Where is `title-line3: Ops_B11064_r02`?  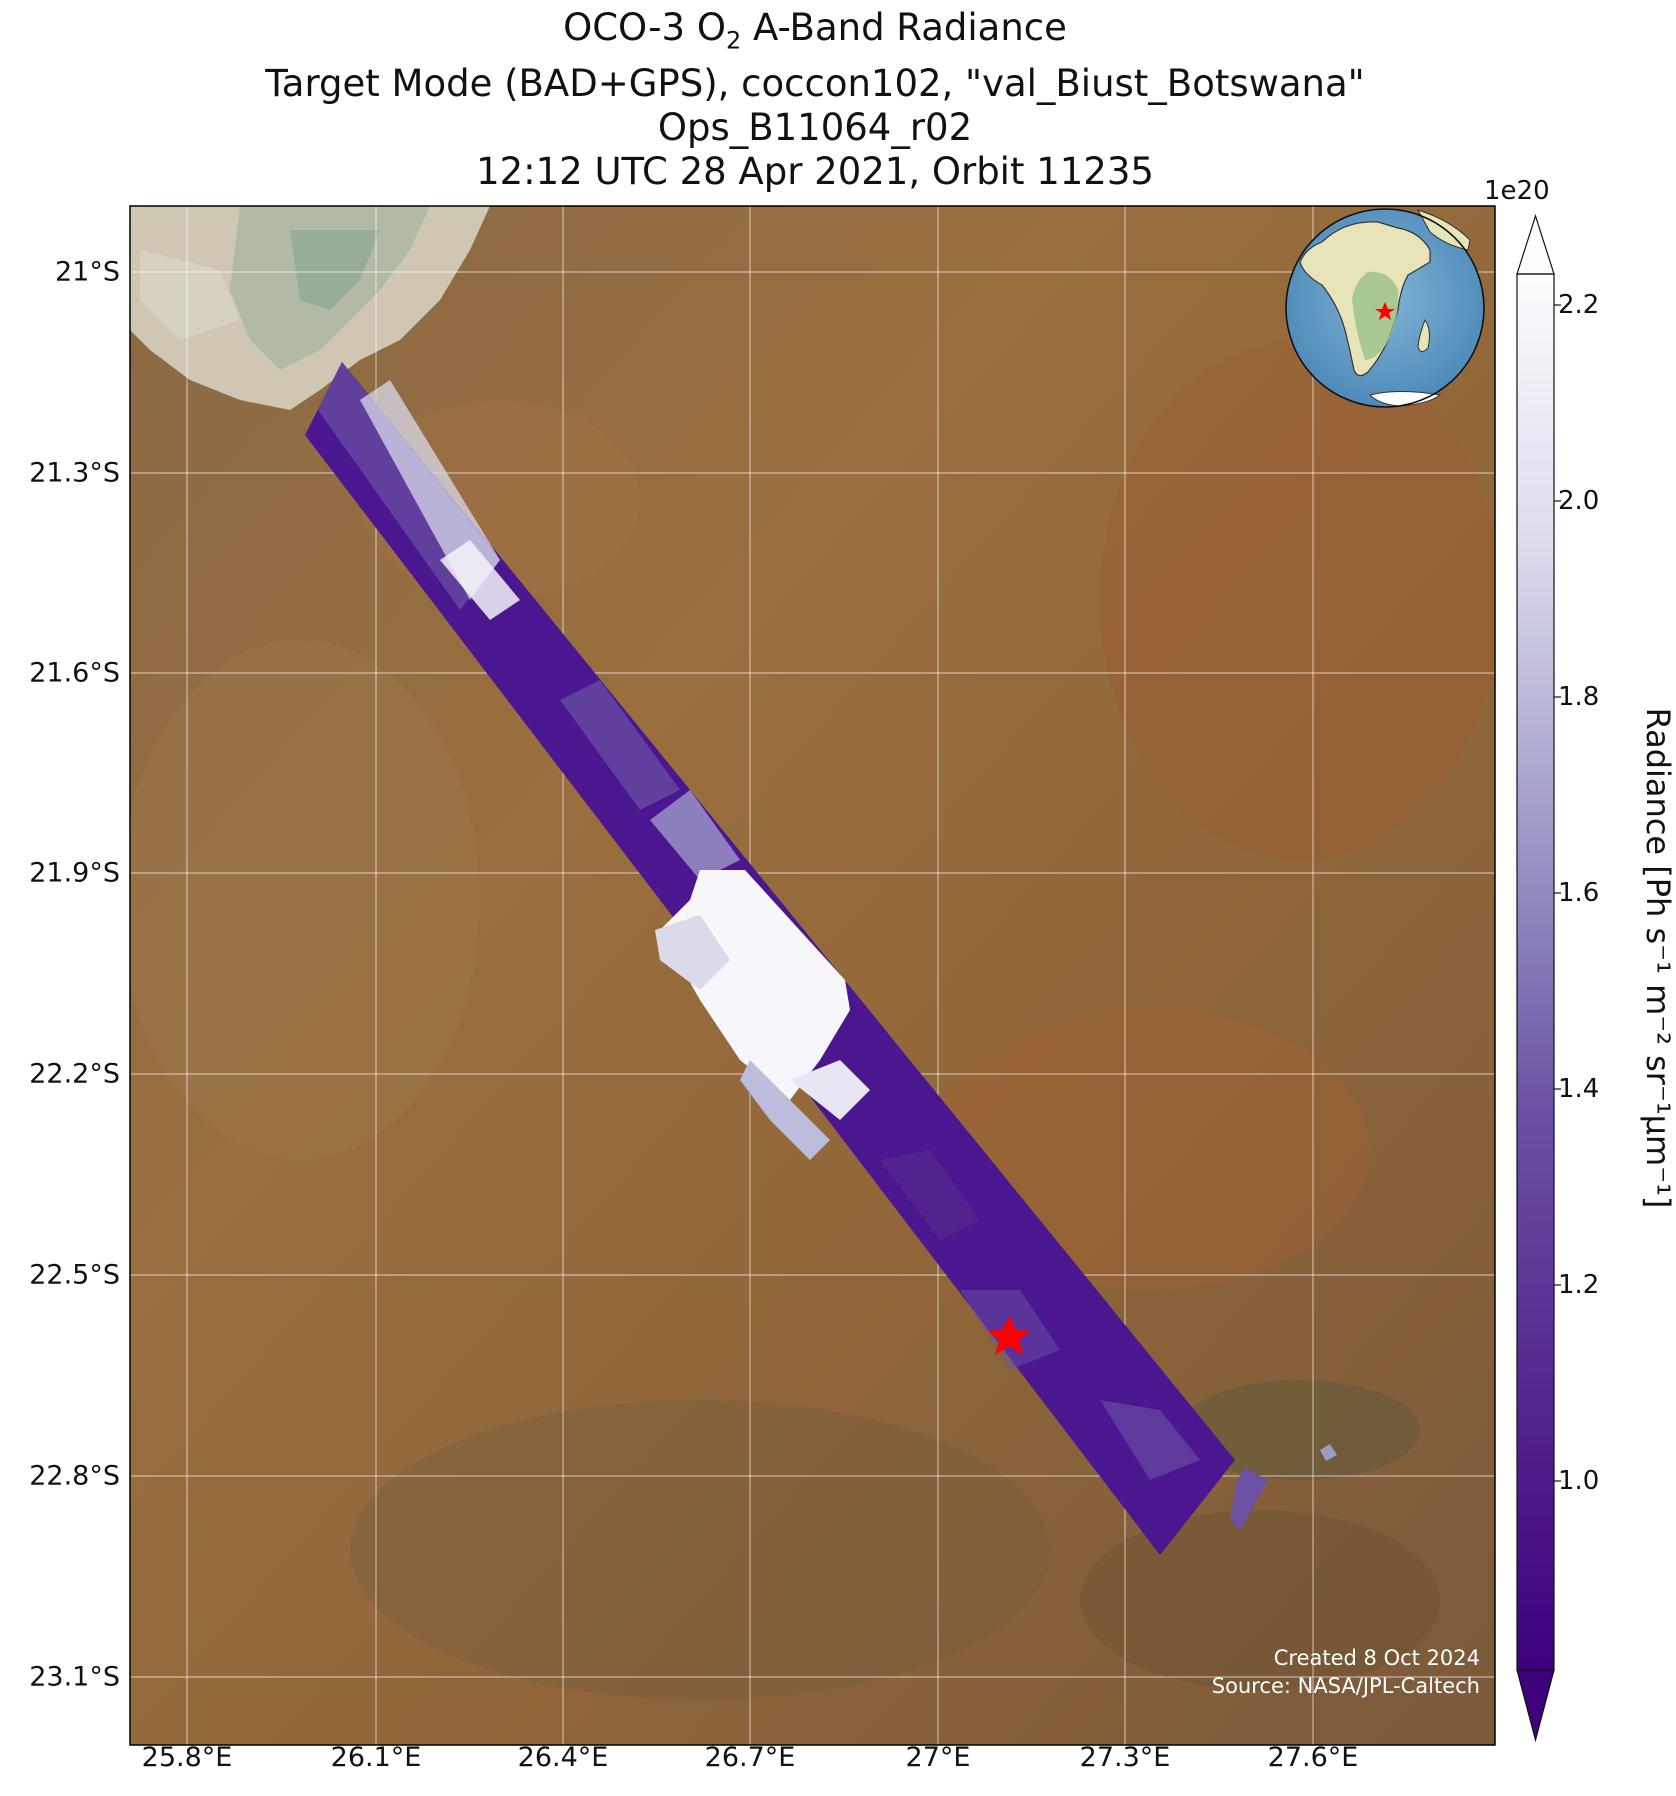
title-line3: Ops_B11064_r02 is located at coordinates (815, 128).